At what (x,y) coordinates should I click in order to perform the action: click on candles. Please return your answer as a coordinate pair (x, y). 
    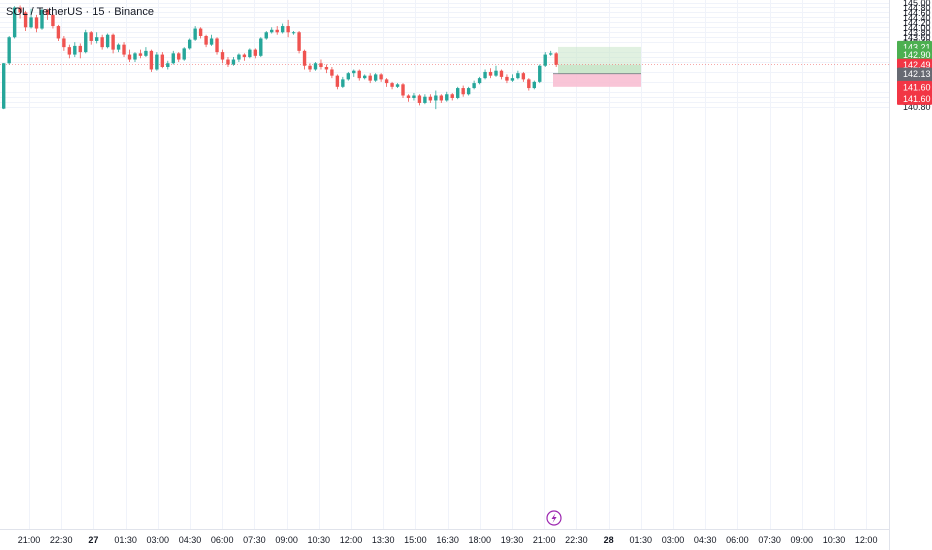
    Looking at the image, I should click on (280, 57).